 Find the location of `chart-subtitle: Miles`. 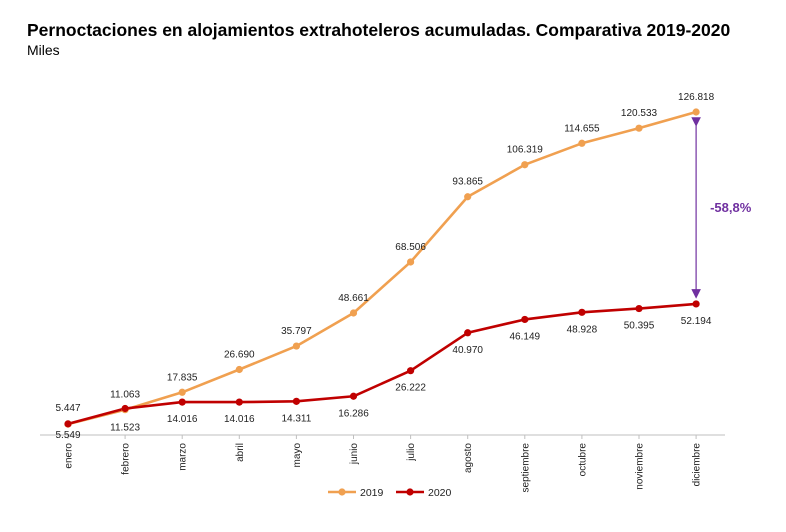

chart-subtitle: Miles is located at coordinates (43, 50).